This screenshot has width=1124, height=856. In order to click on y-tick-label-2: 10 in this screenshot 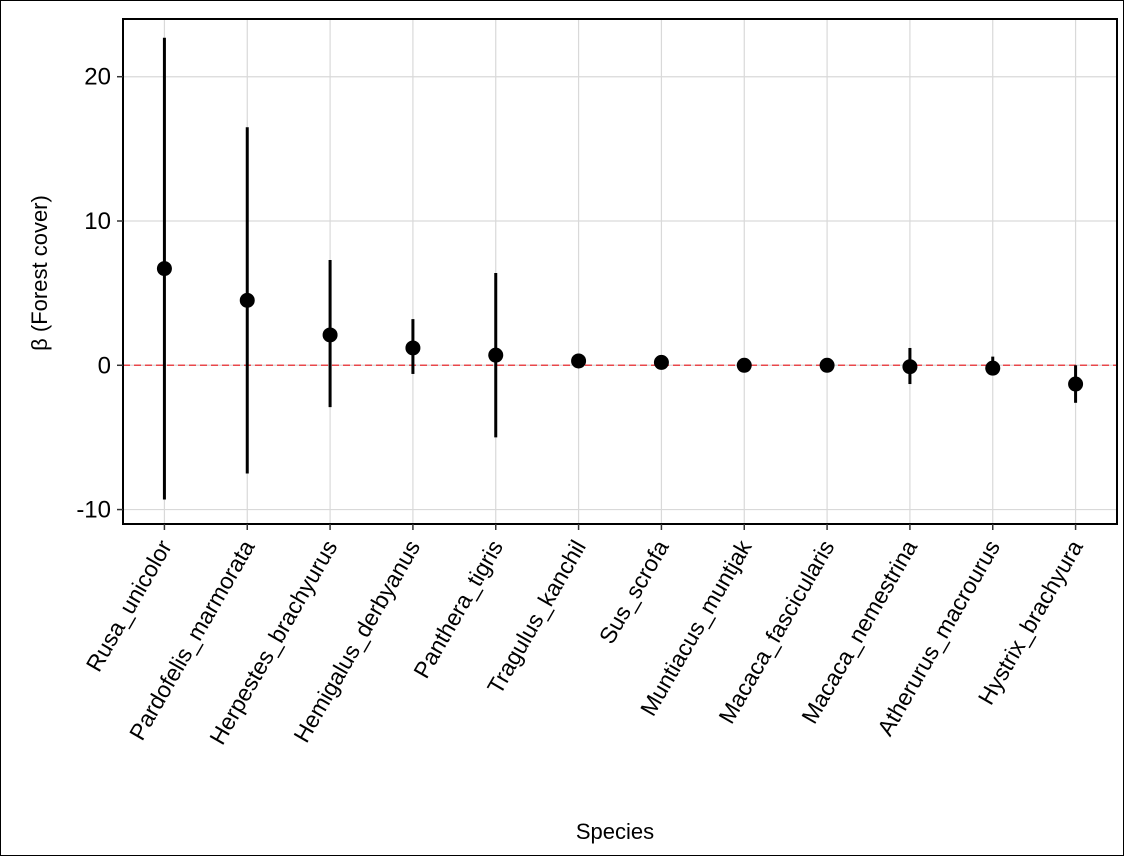, I will do `click(97, 221)`.